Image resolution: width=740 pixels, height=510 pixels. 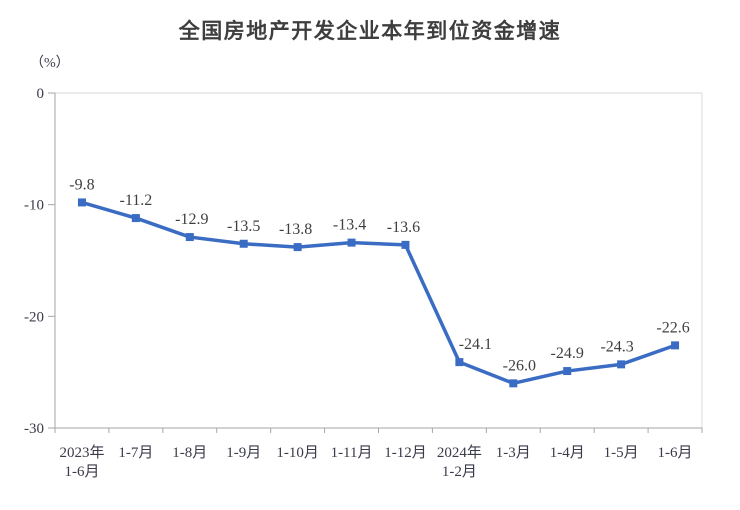 What do you see at coordinates (621, 453) in the screenshot?
I see `x-axis-tick-label: 1-5月` at bounding box center [621, 453].